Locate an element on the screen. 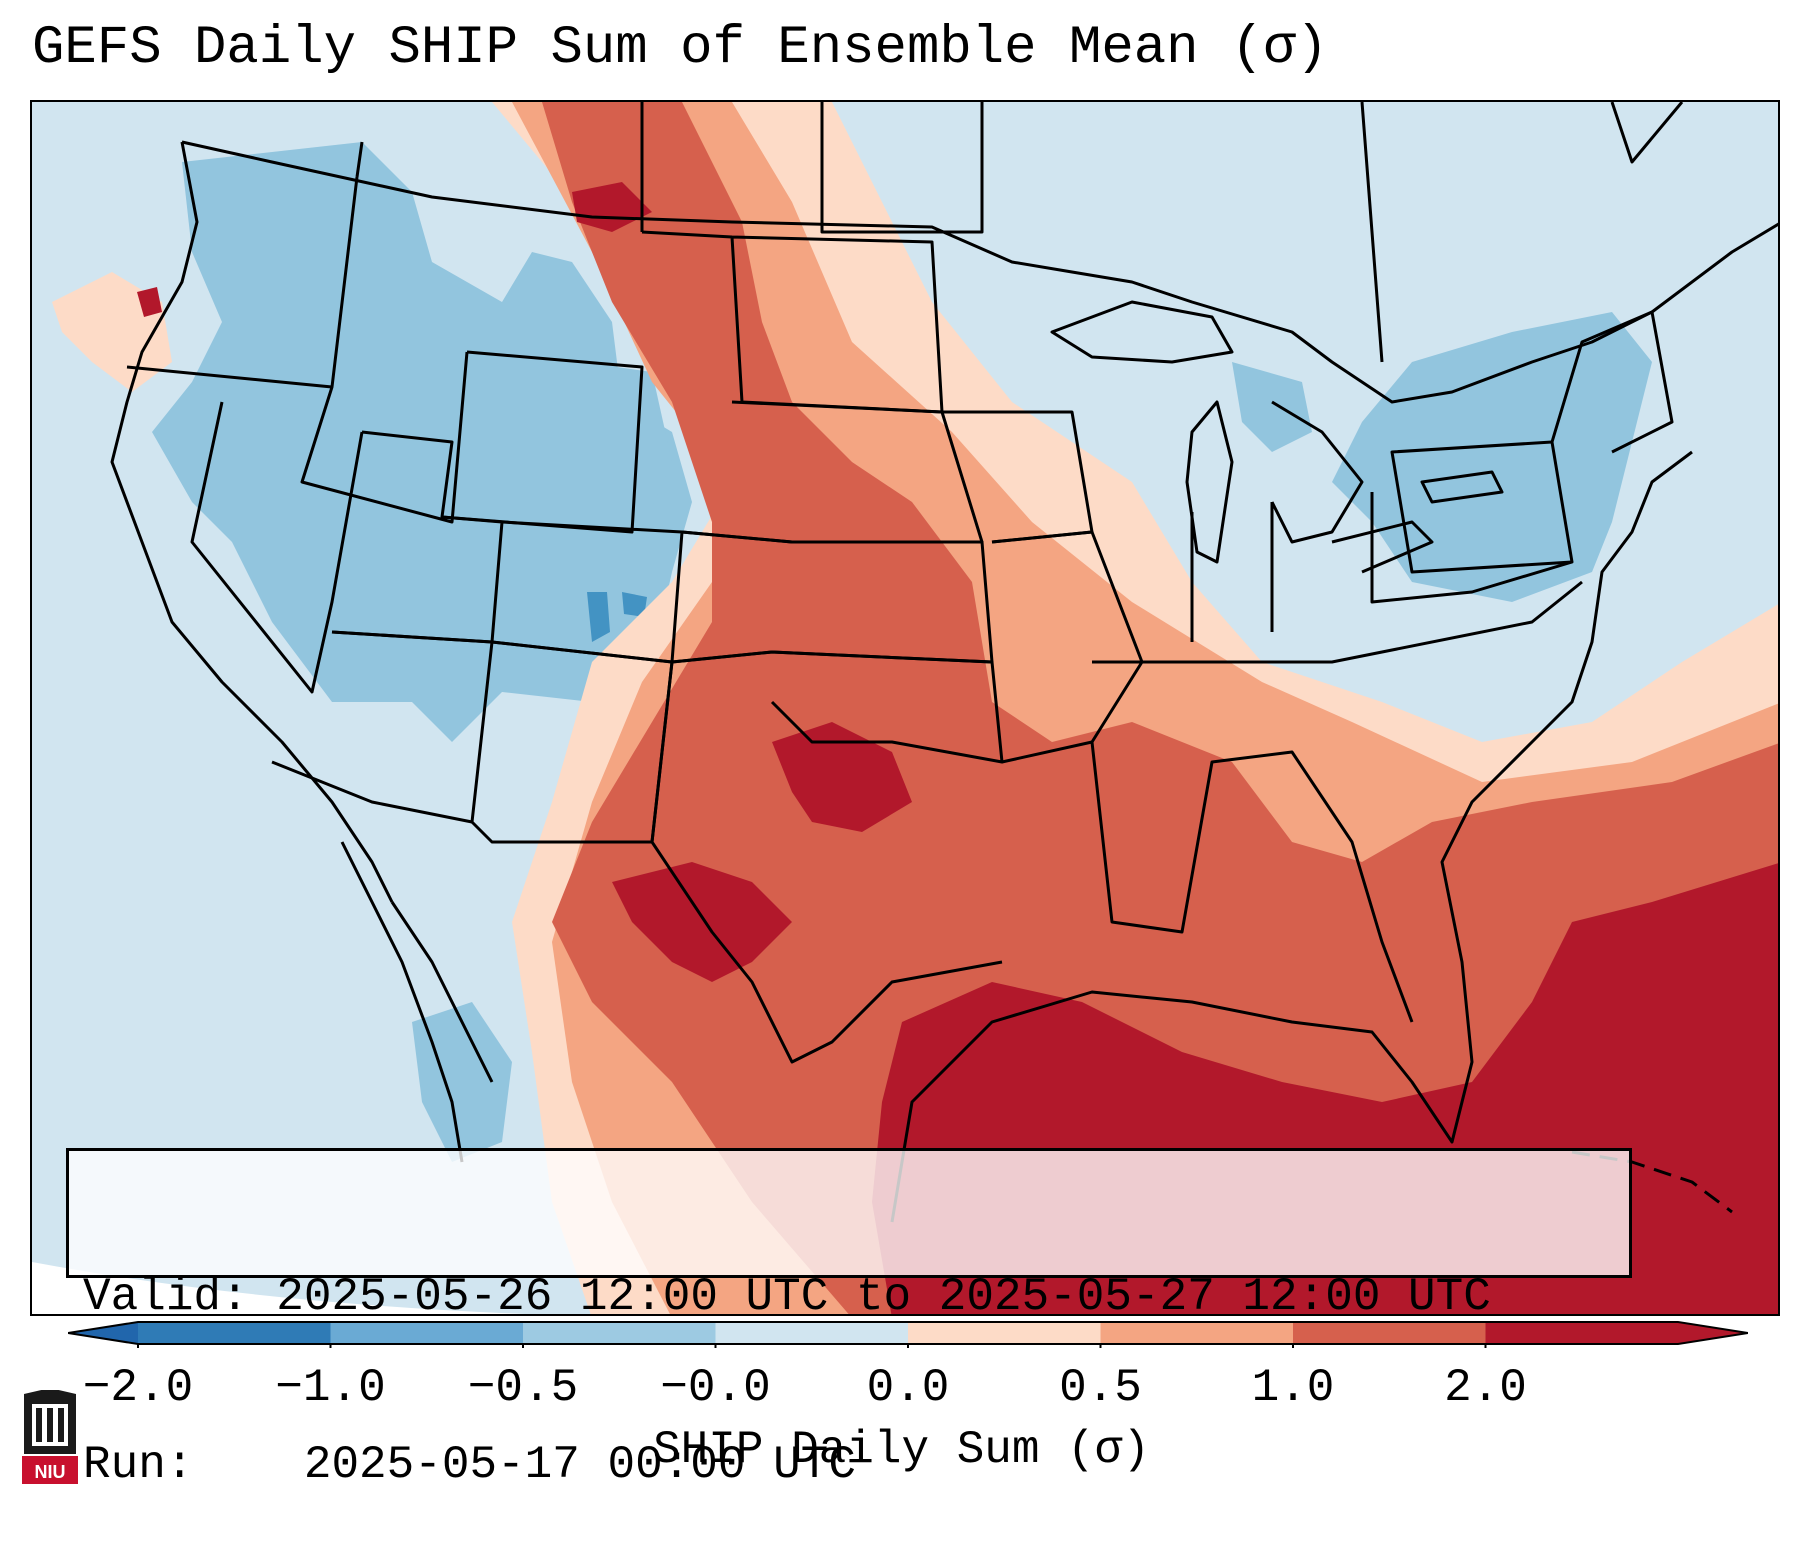 This screenshot has height=1549, width=1803. anomaly-blue-northeast is located at coordinates (1492, 457).